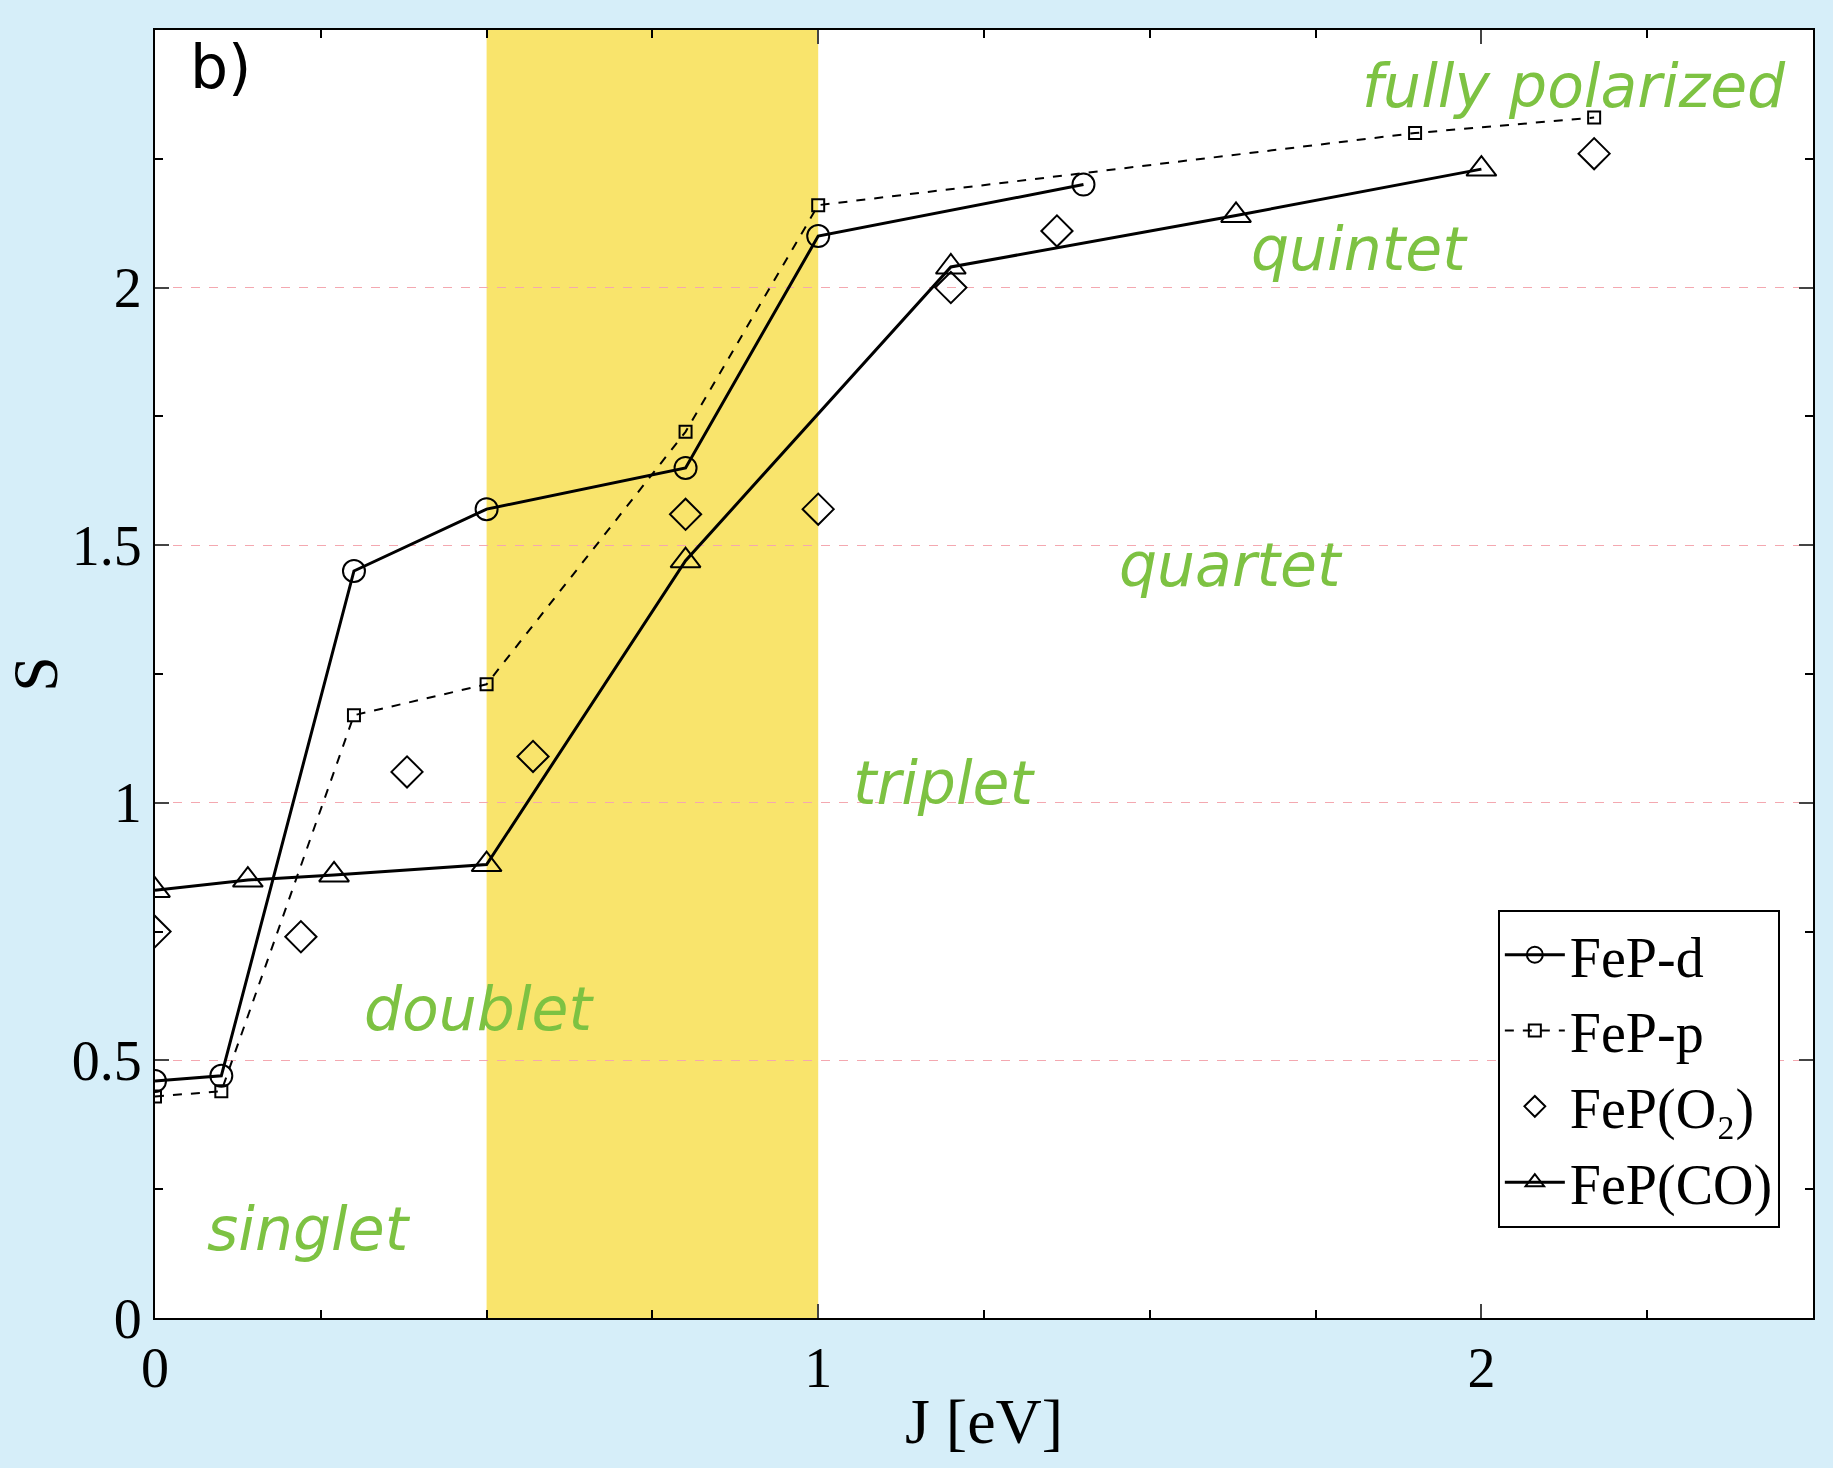  What do you see at coordinates (35, 674) in the screenshot?
I see `y-axis-title: S` at bounding box center [35, 674].